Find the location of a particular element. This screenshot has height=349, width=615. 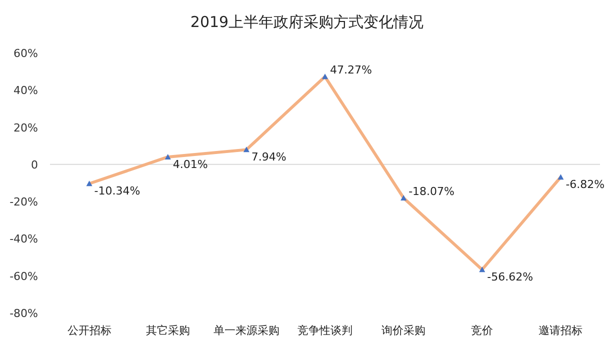

data-label: -18.07% is located at coordinates (431, 191).